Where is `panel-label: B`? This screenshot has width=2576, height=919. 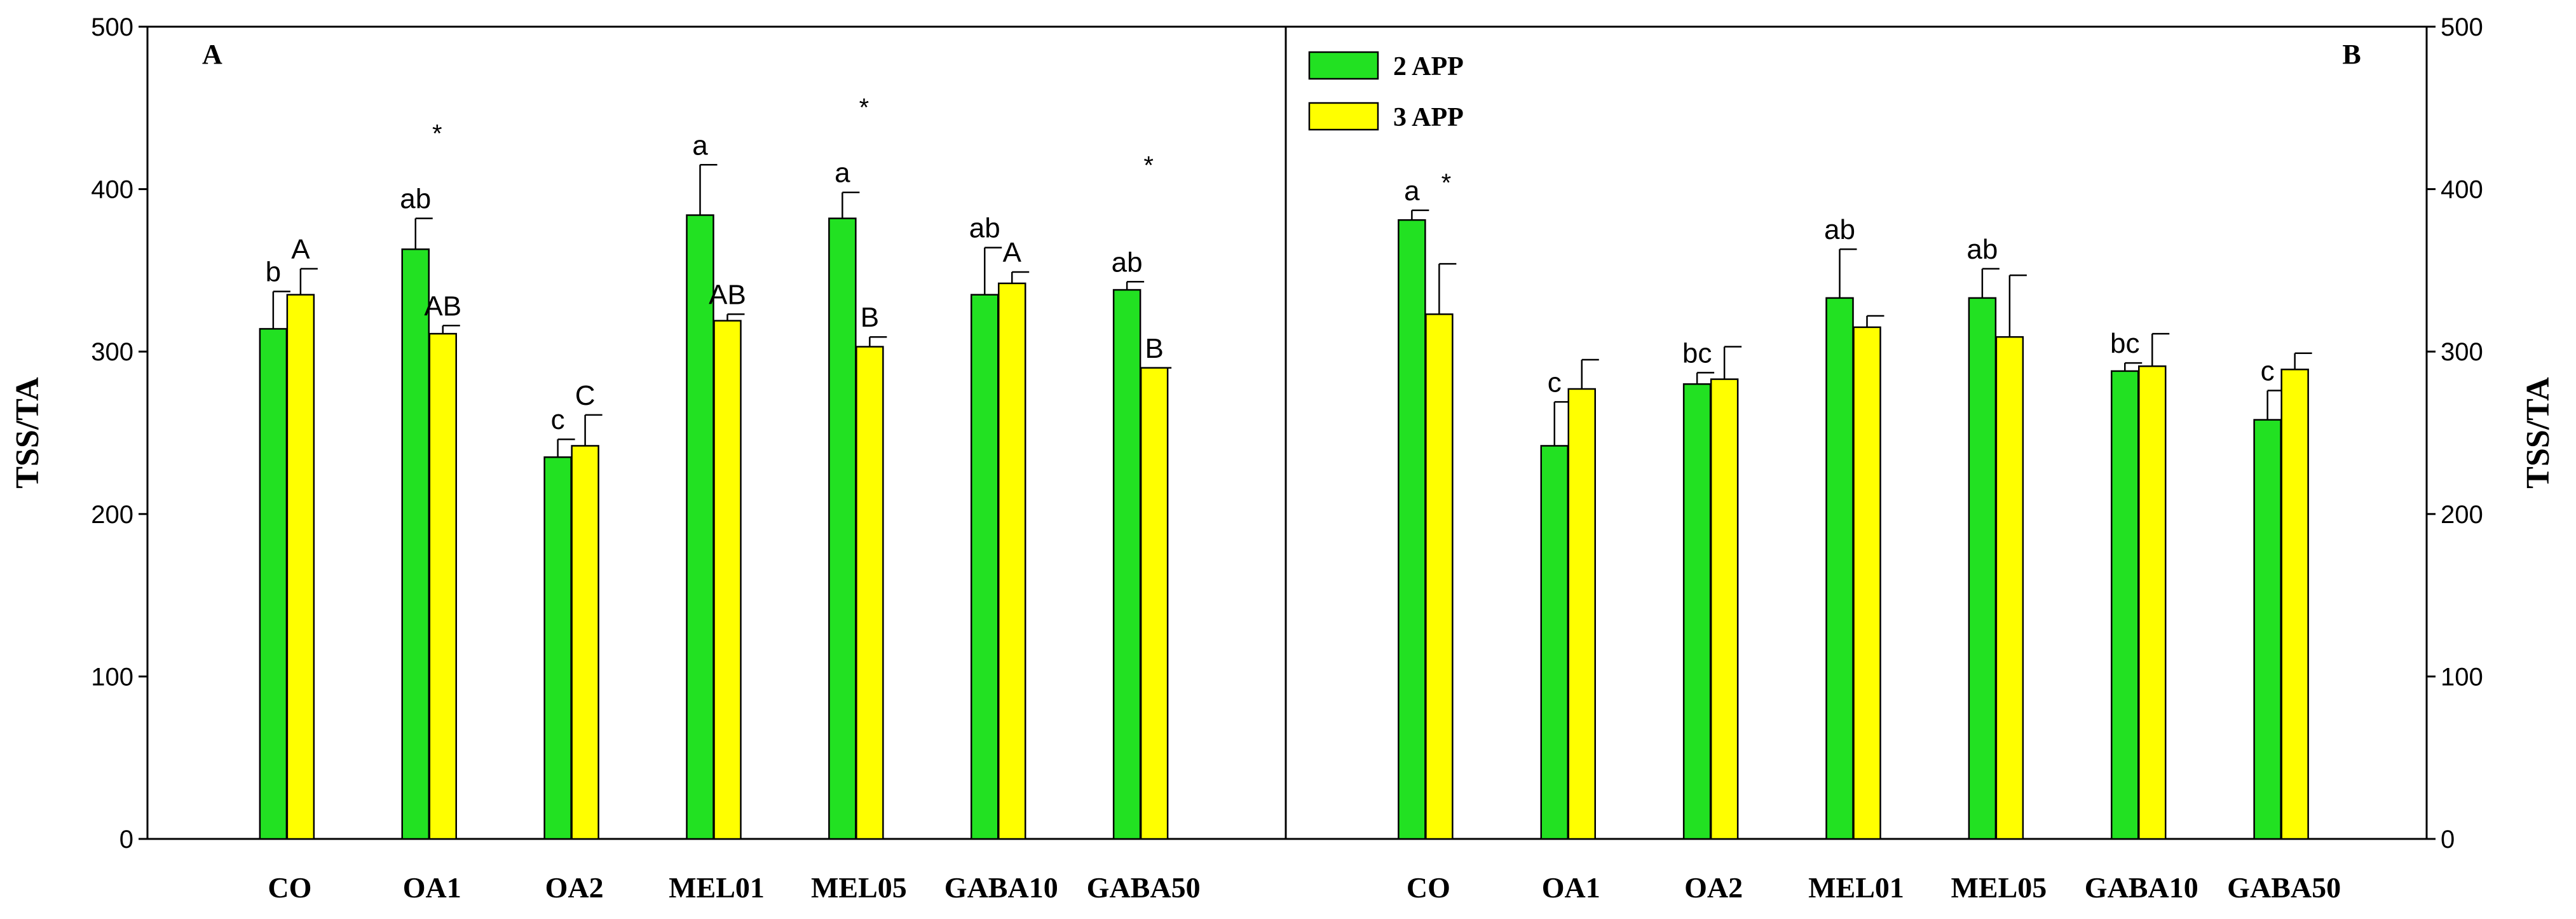 panel-label: B is located at coordinates (2351, 54).